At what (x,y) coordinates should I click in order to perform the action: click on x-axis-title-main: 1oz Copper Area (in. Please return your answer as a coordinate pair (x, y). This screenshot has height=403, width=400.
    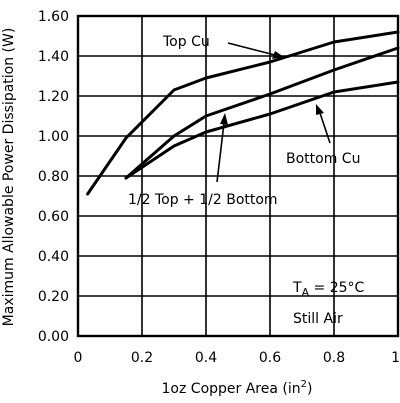
    Looking at the image, I should click on (231, 389).